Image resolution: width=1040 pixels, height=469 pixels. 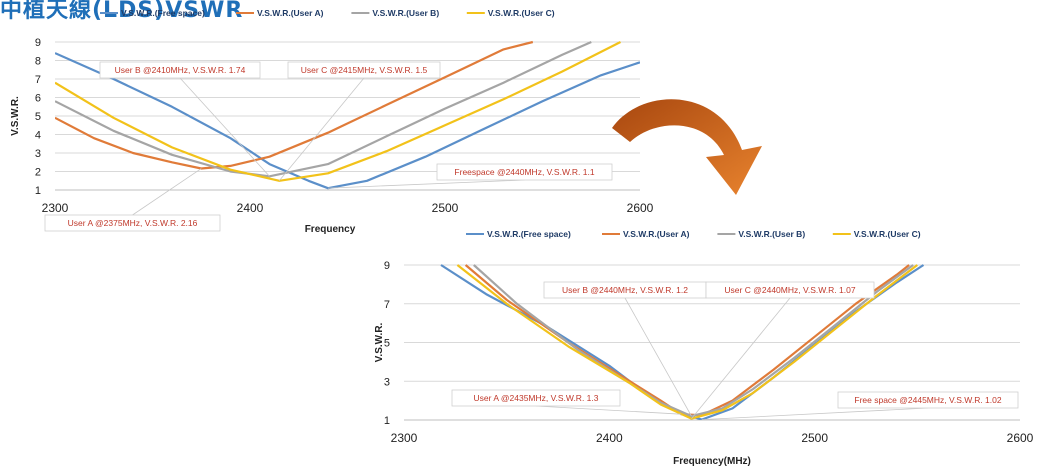 What do you see at coordinates (38, 173) in the screenshot?
I see `y-tick-label: 2` at bounding box center [38, 173].